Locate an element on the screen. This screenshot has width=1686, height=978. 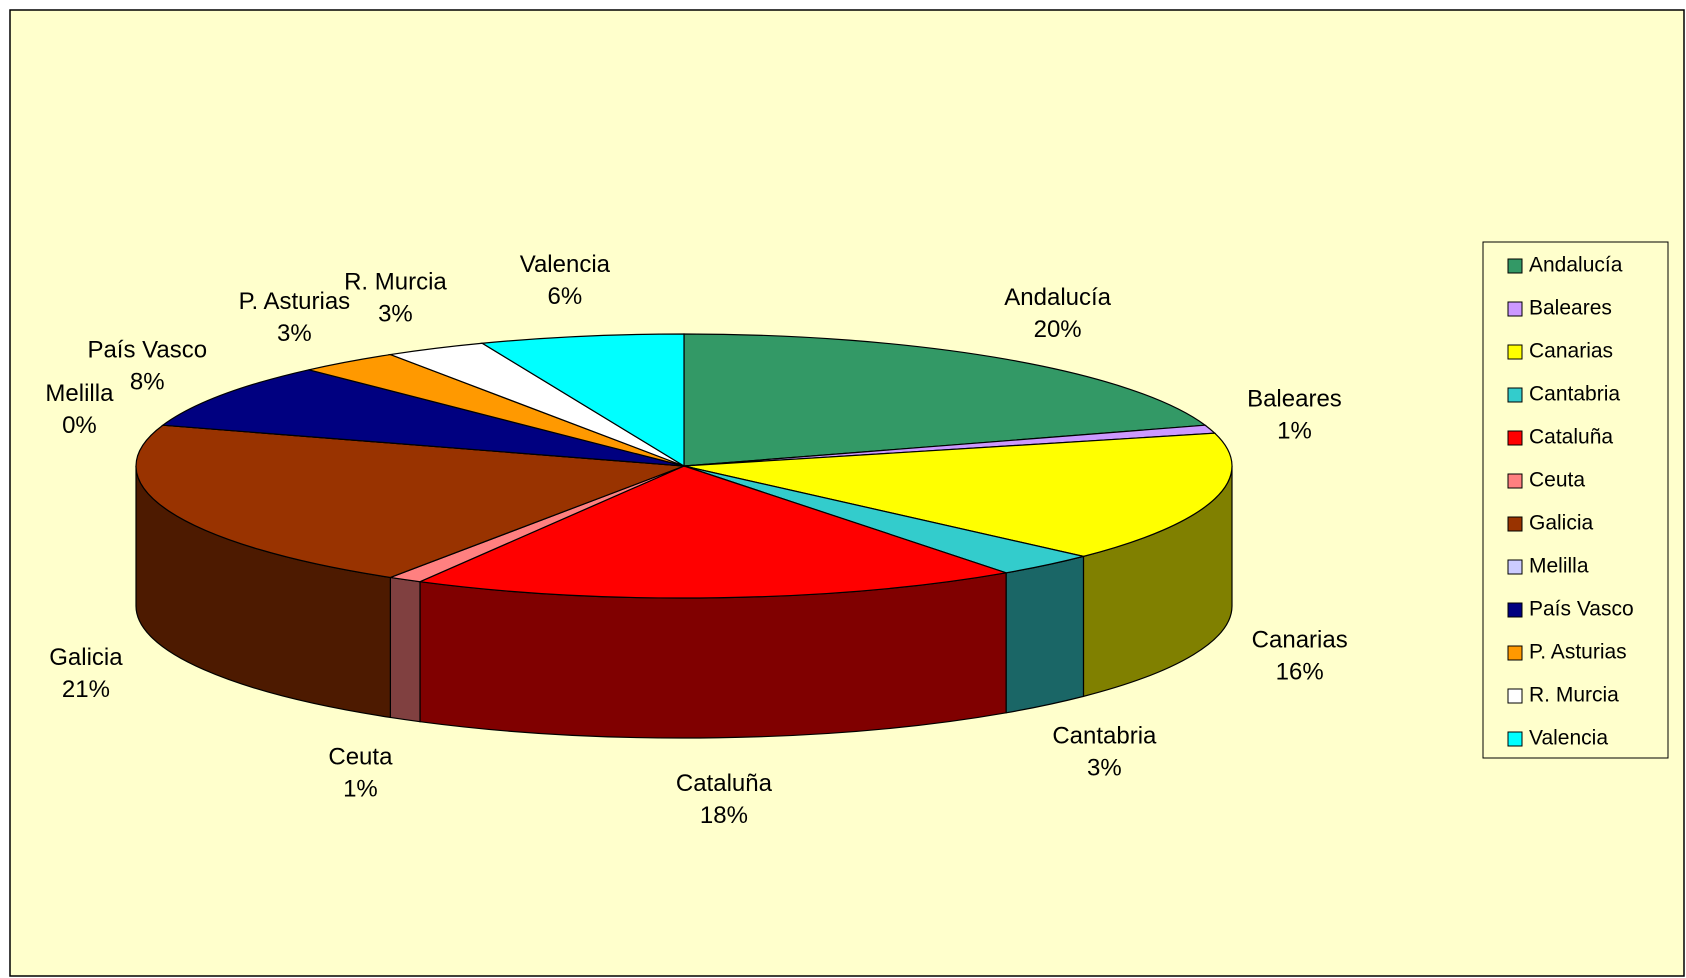
legend-label: País Vasco is located at coordinates (1581, 609).